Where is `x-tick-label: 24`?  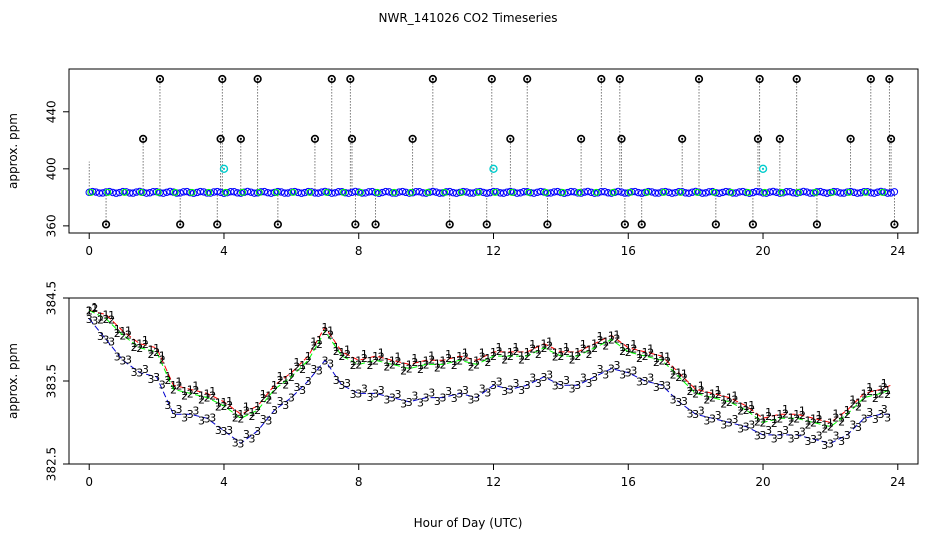
x-tick-label: 24 is located at coordinates (897, 482).